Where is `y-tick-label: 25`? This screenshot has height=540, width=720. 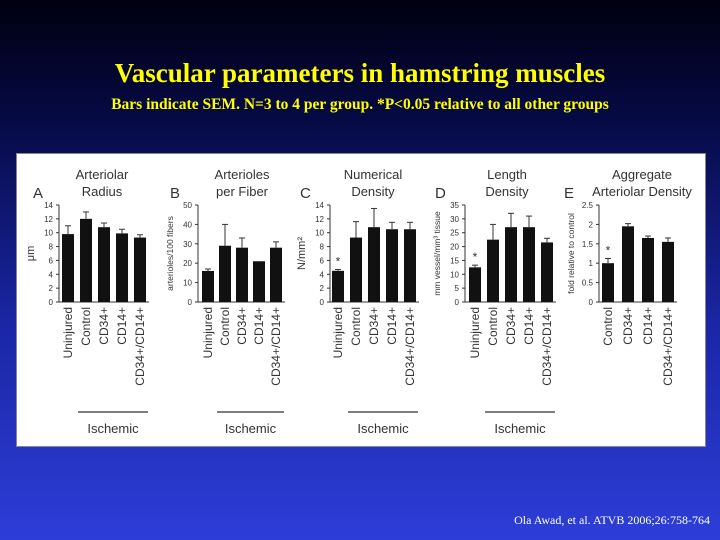
y-tick-label: 25 is located at coordinates (454, 233).